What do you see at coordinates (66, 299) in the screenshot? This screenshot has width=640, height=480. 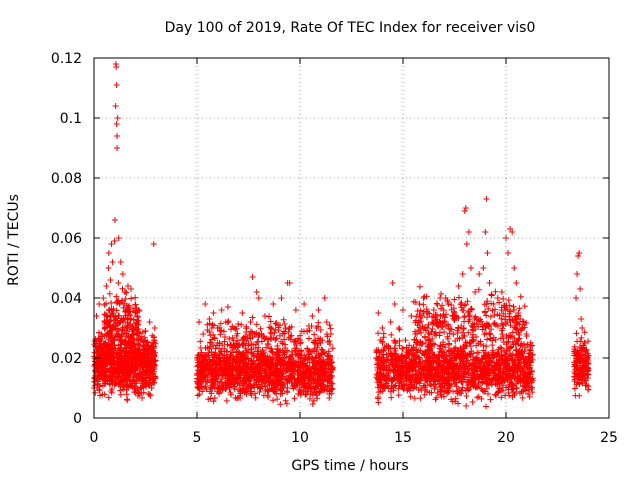 I see `y-tick-label: 0.04` at bounding box center [66, 299].